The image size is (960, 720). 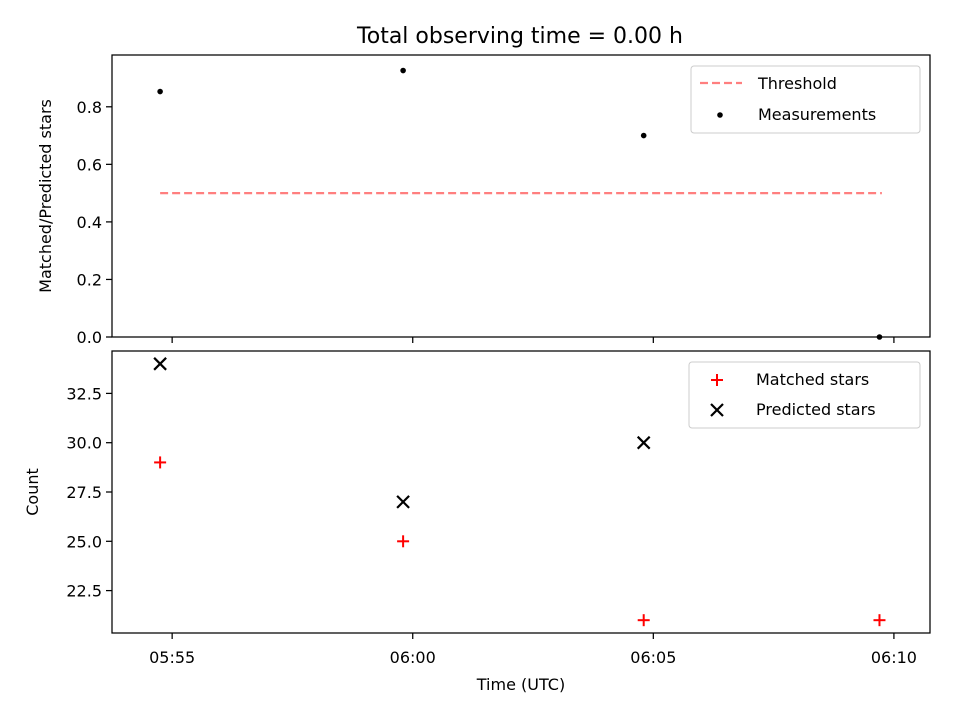 I want to click on legend-predicted-label: Predicted stars, so click(x=816, y=409).